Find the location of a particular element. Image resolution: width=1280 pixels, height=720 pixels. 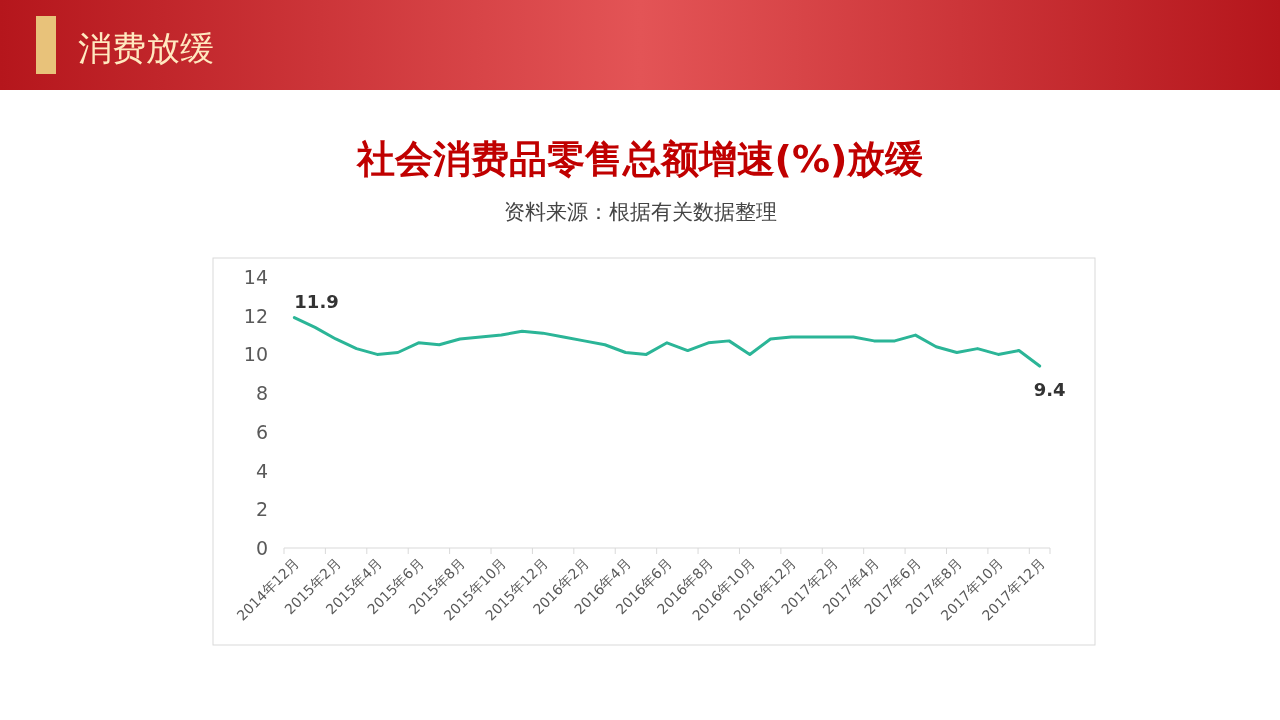

y-tick-label: 14 is located at coordinates (255, 277).